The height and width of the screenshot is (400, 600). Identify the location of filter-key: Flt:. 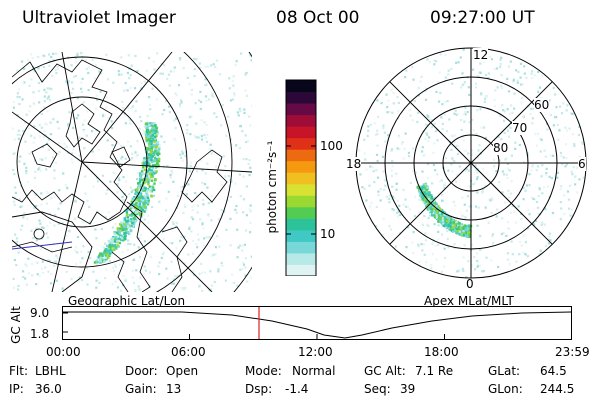
(18, 371).